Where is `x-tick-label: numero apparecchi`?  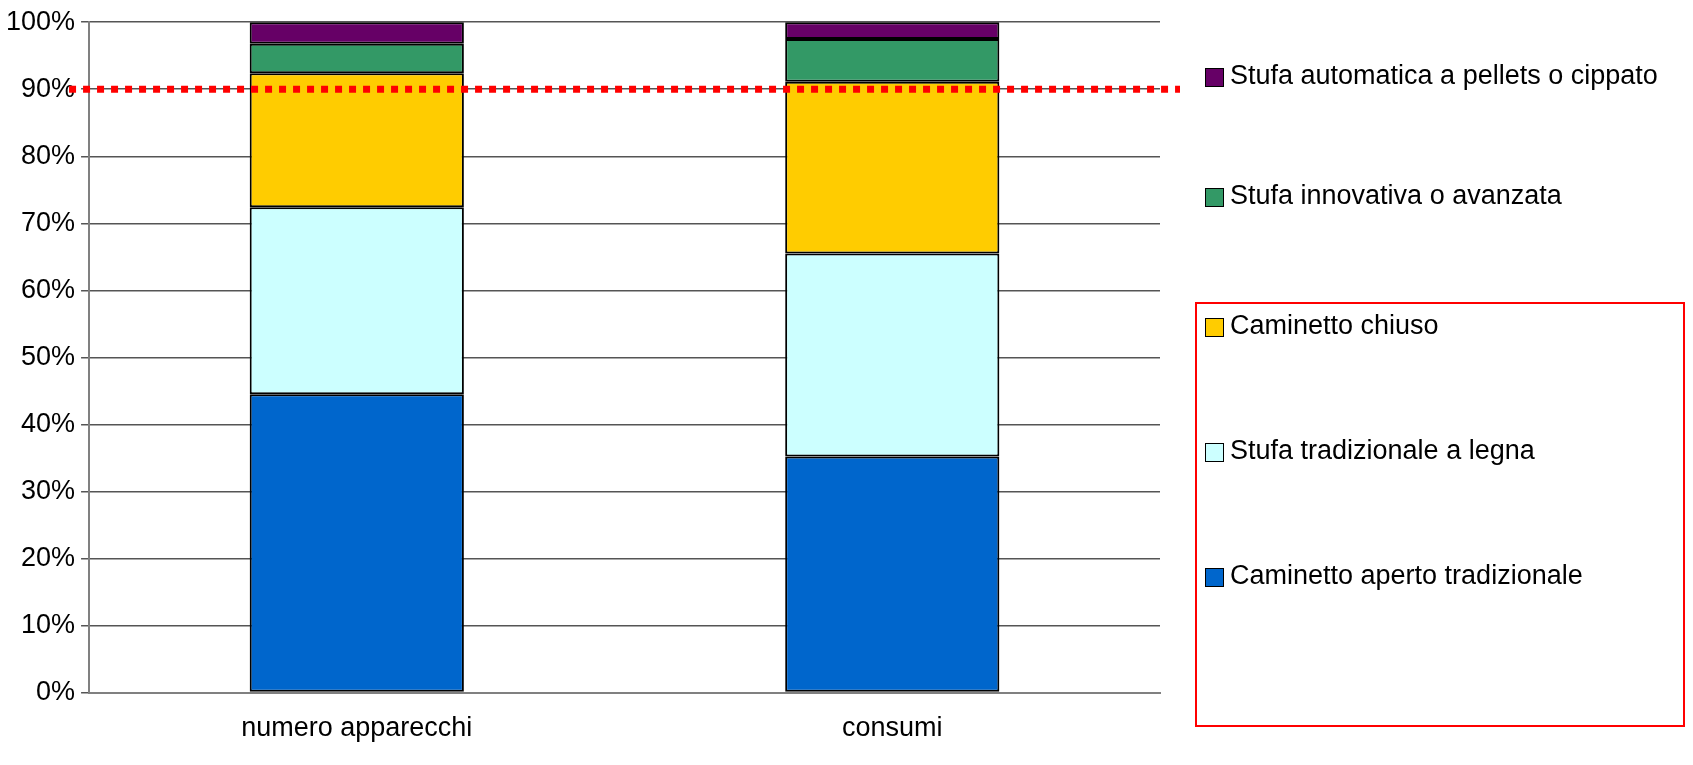
x-tick-label: numero apparecchi is located at coordinates (357, 727).